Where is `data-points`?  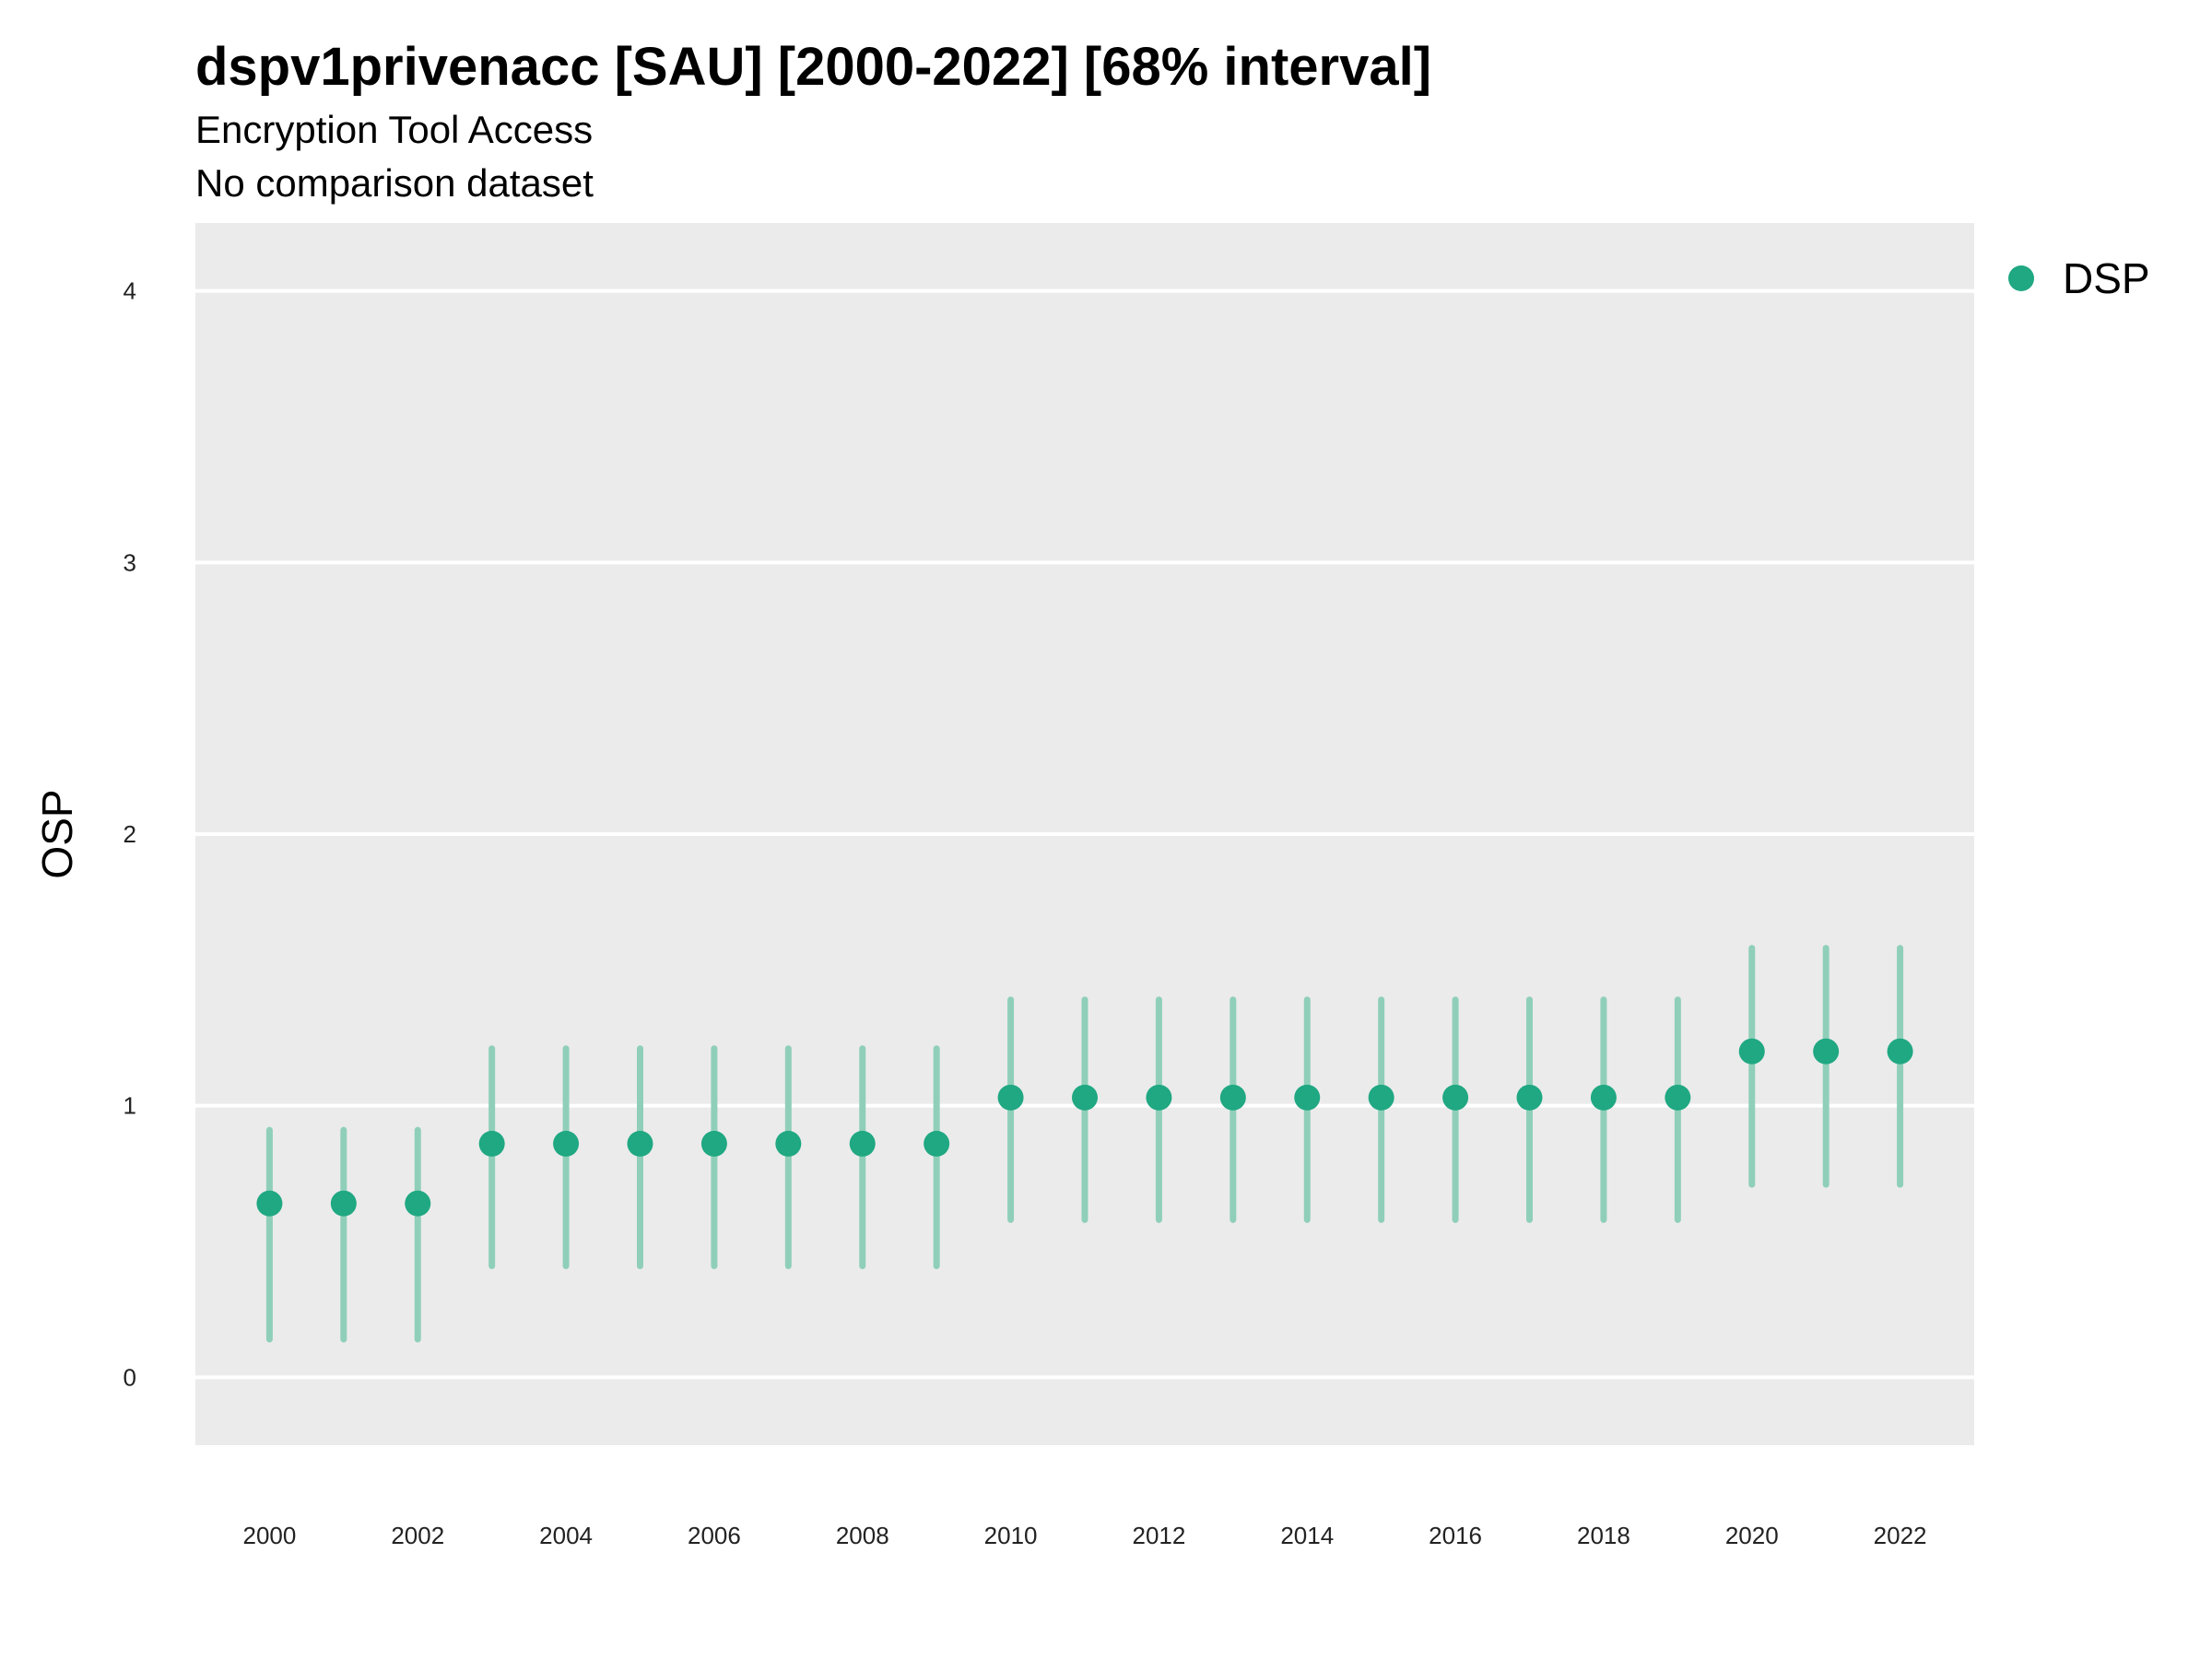 data-points is located at coordinates (1084, 1127).